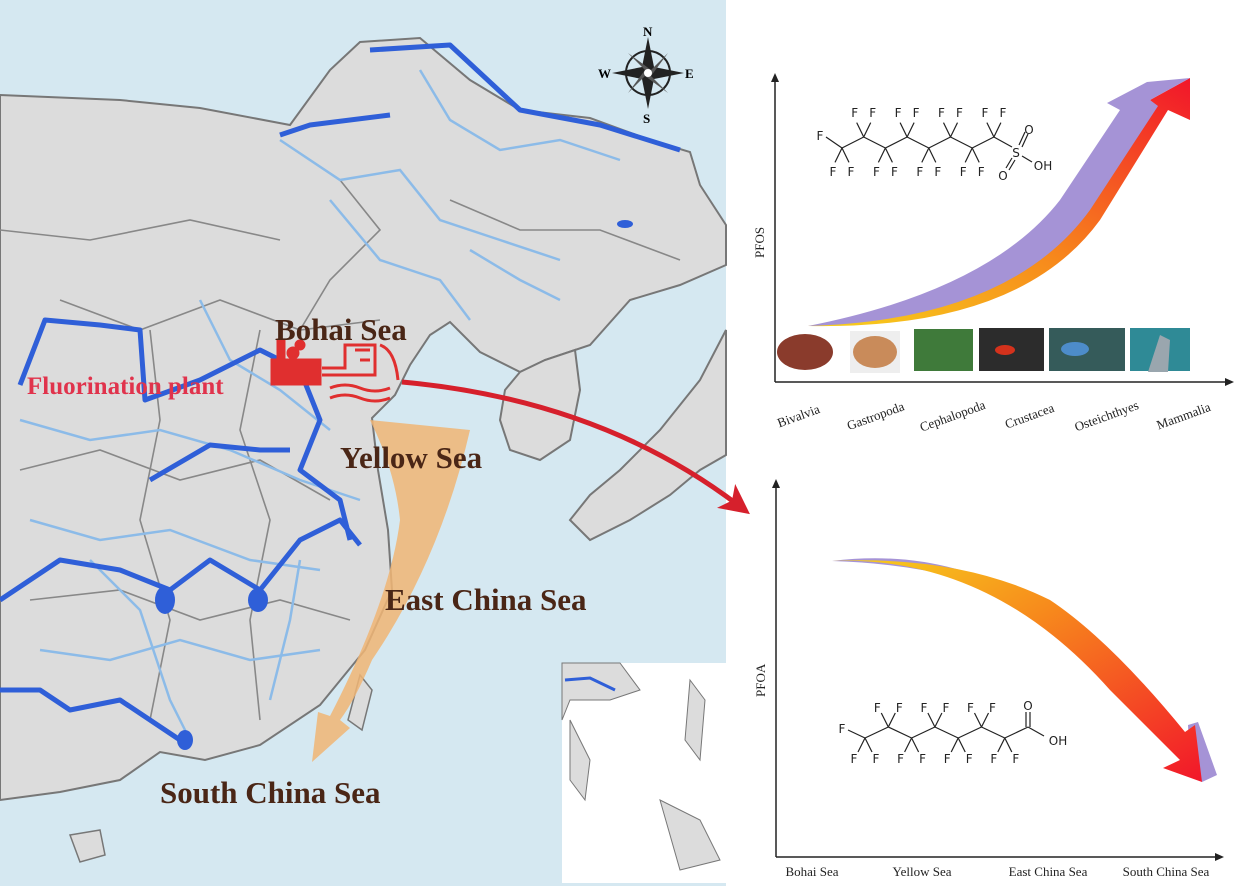 The height and width of the screenshot is (886, 1235). Describe the element at coordinates (411, 457) in the screenshot. I see `sea-label-yellow: Yellow Sea` at that location.